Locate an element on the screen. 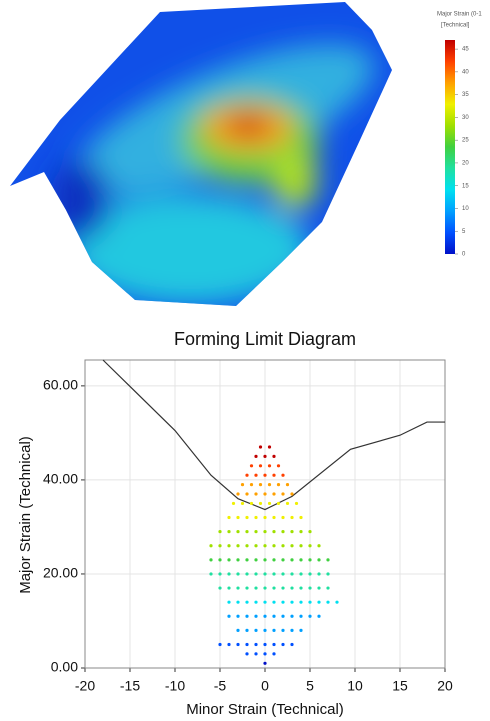  y-tick-label: 40.00 is located at coordinates (60, 479).